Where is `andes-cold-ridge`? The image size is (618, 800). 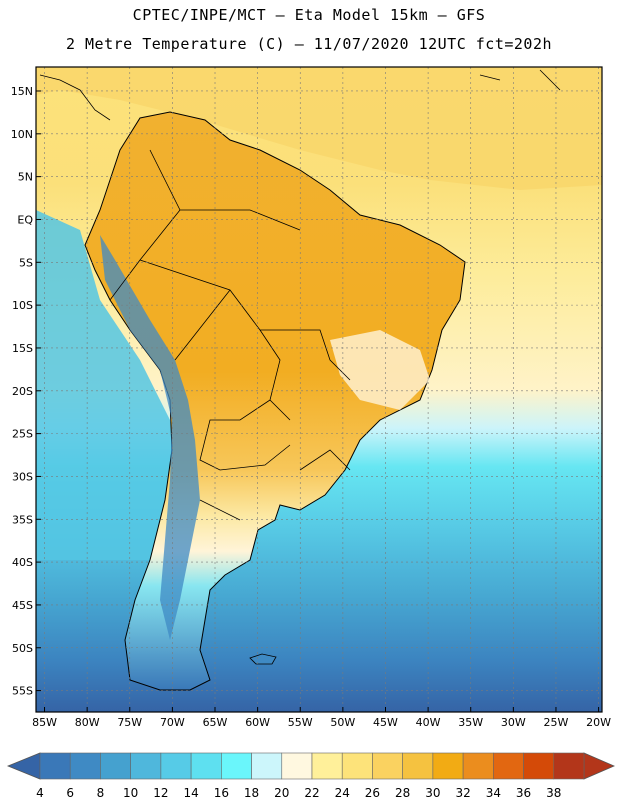 andes-cold-ridge is located at coordinates (150, 437).